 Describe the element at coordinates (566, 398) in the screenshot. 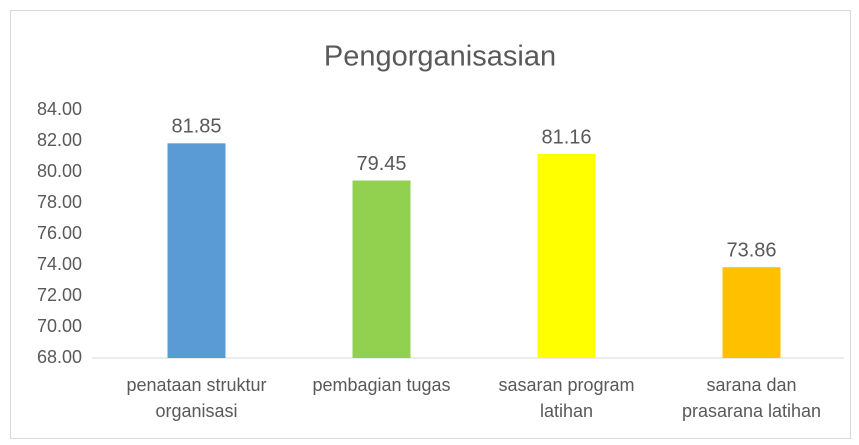

I see `x-tick-label: sasaran program latihan` at that location.